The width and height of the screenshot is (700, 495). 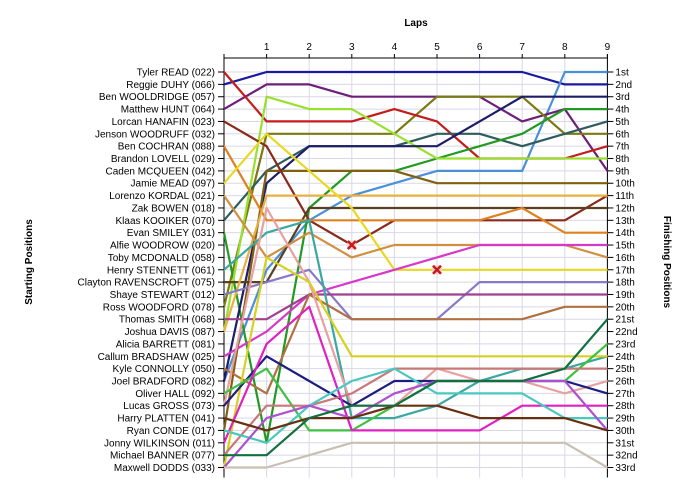 What do you see at coordinates (622, 97) in the screenshot?
I see `finishing-position-label: 3rd` at bounding box center [622, 97].